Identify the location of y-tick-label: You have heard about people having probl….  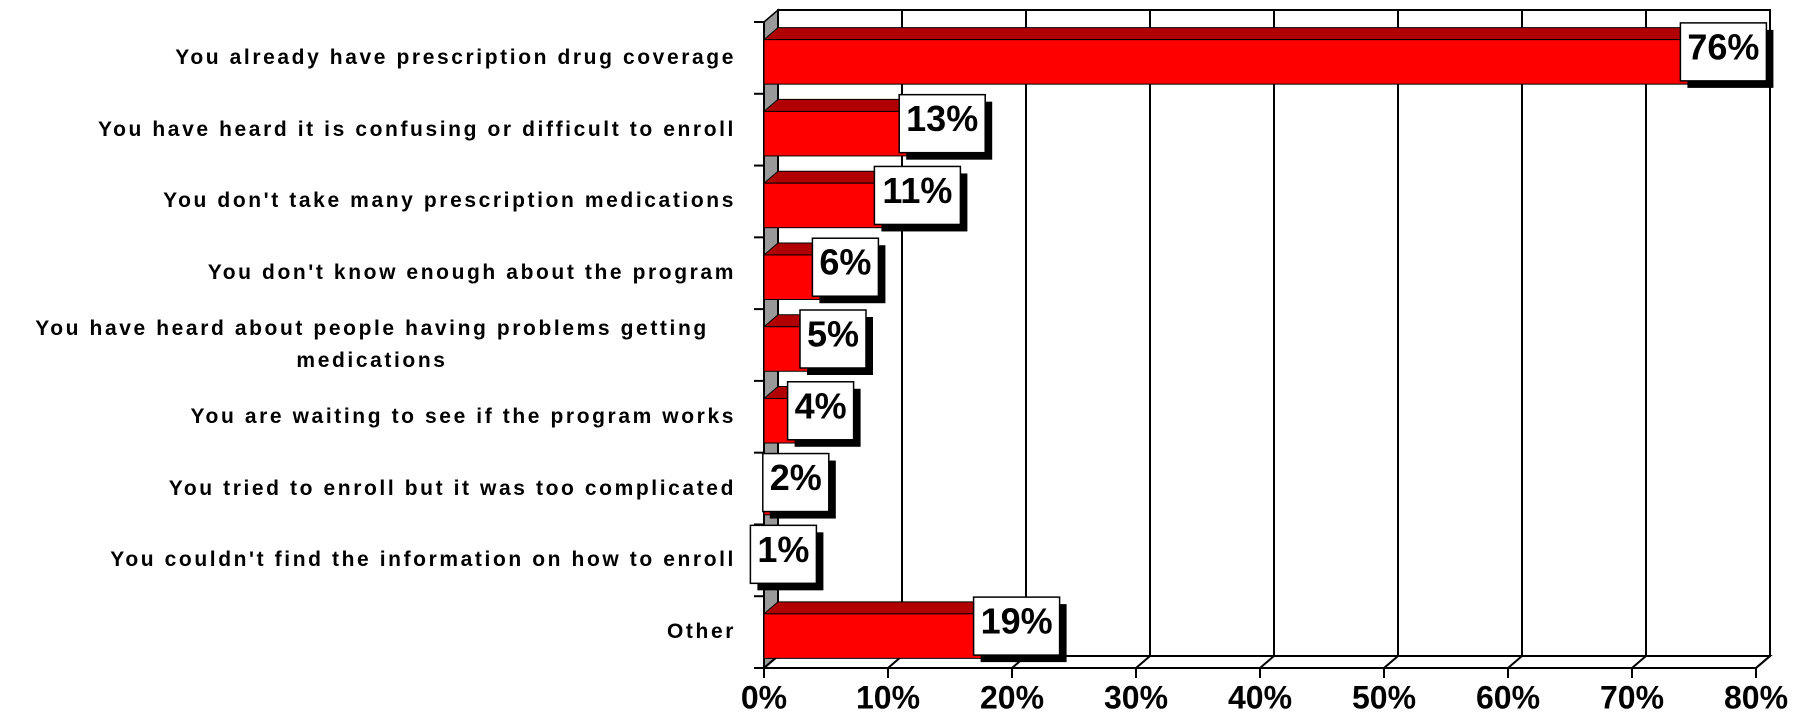
(372, 344).